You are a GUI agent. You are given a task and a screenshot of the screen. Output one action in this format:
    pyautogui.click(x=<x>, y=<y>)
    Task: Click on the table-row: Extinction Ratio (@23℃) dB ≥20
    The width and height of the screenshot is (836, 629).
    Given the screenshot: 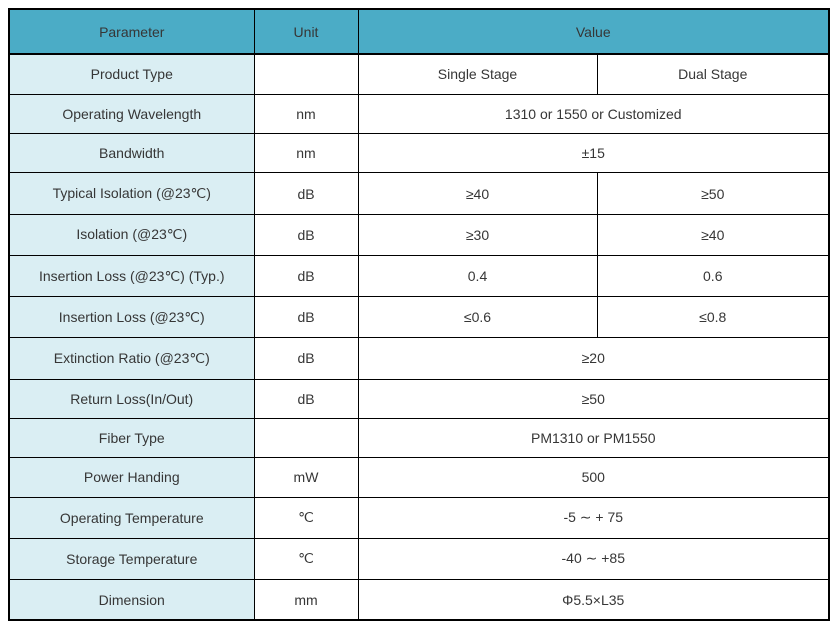 What is the action you would take?
    pyautogui.click(x=419, y=358)
    